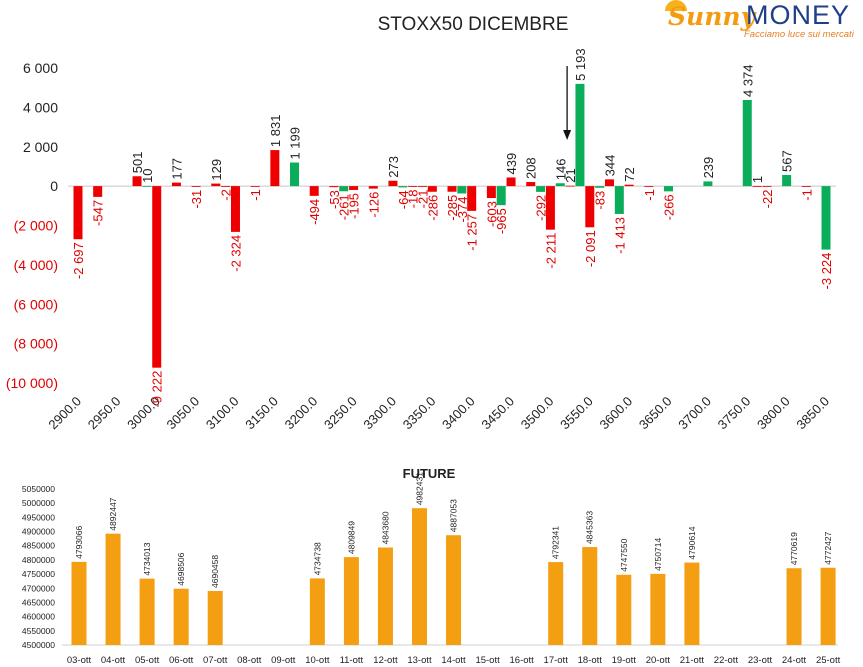 Image resolution: width=863 pixels, height=667 pixels. I want to click on bar-value-label: 5 193, so click(580, 64).